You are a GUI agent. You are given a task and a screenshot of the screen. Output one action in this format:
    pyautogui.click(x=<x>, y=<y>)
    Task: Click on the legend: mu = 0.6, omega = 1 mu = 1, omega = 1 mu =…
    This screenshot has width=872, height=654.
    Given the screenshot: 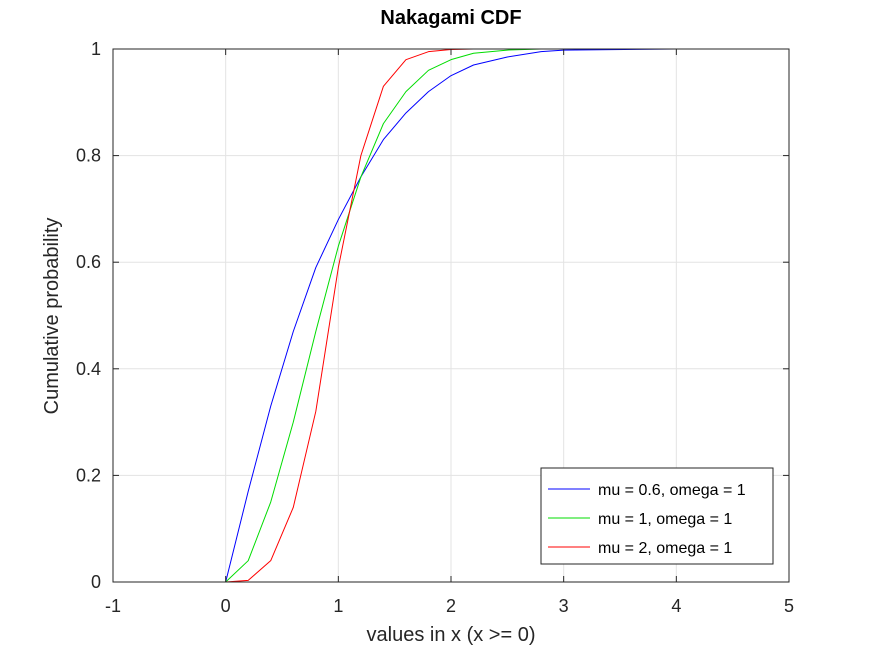 What is the action you would take?
    pyautogui.click(x=657, y=516)
    